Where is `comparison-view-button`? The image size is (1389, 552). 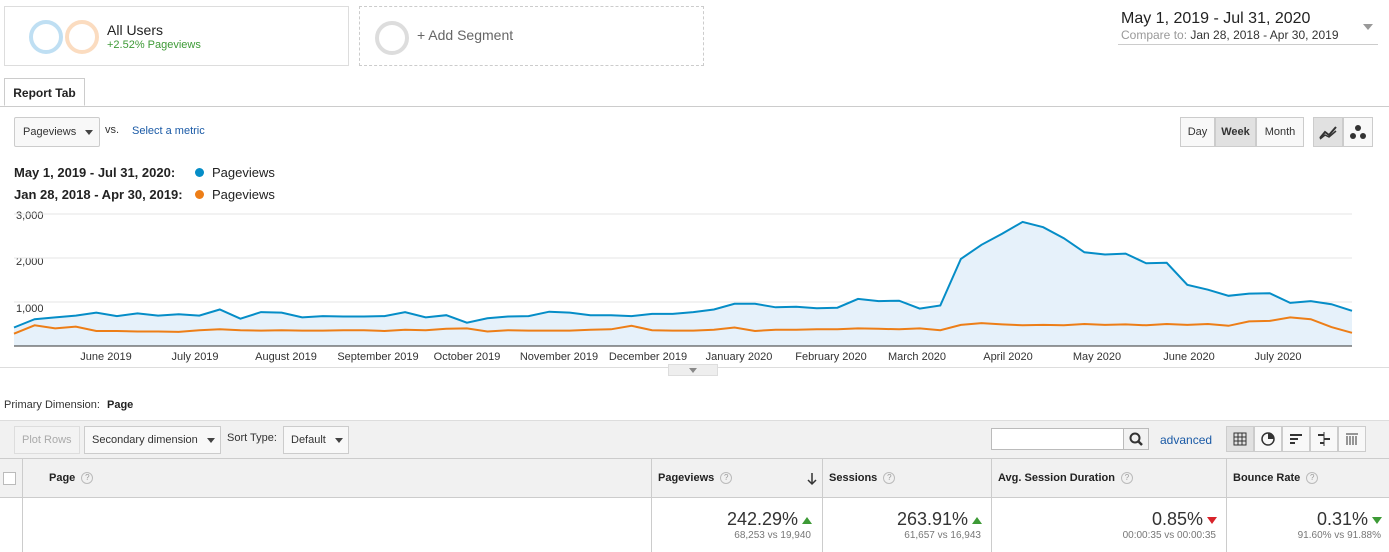 comparison-view-button is located at coordinates (1324, 439).